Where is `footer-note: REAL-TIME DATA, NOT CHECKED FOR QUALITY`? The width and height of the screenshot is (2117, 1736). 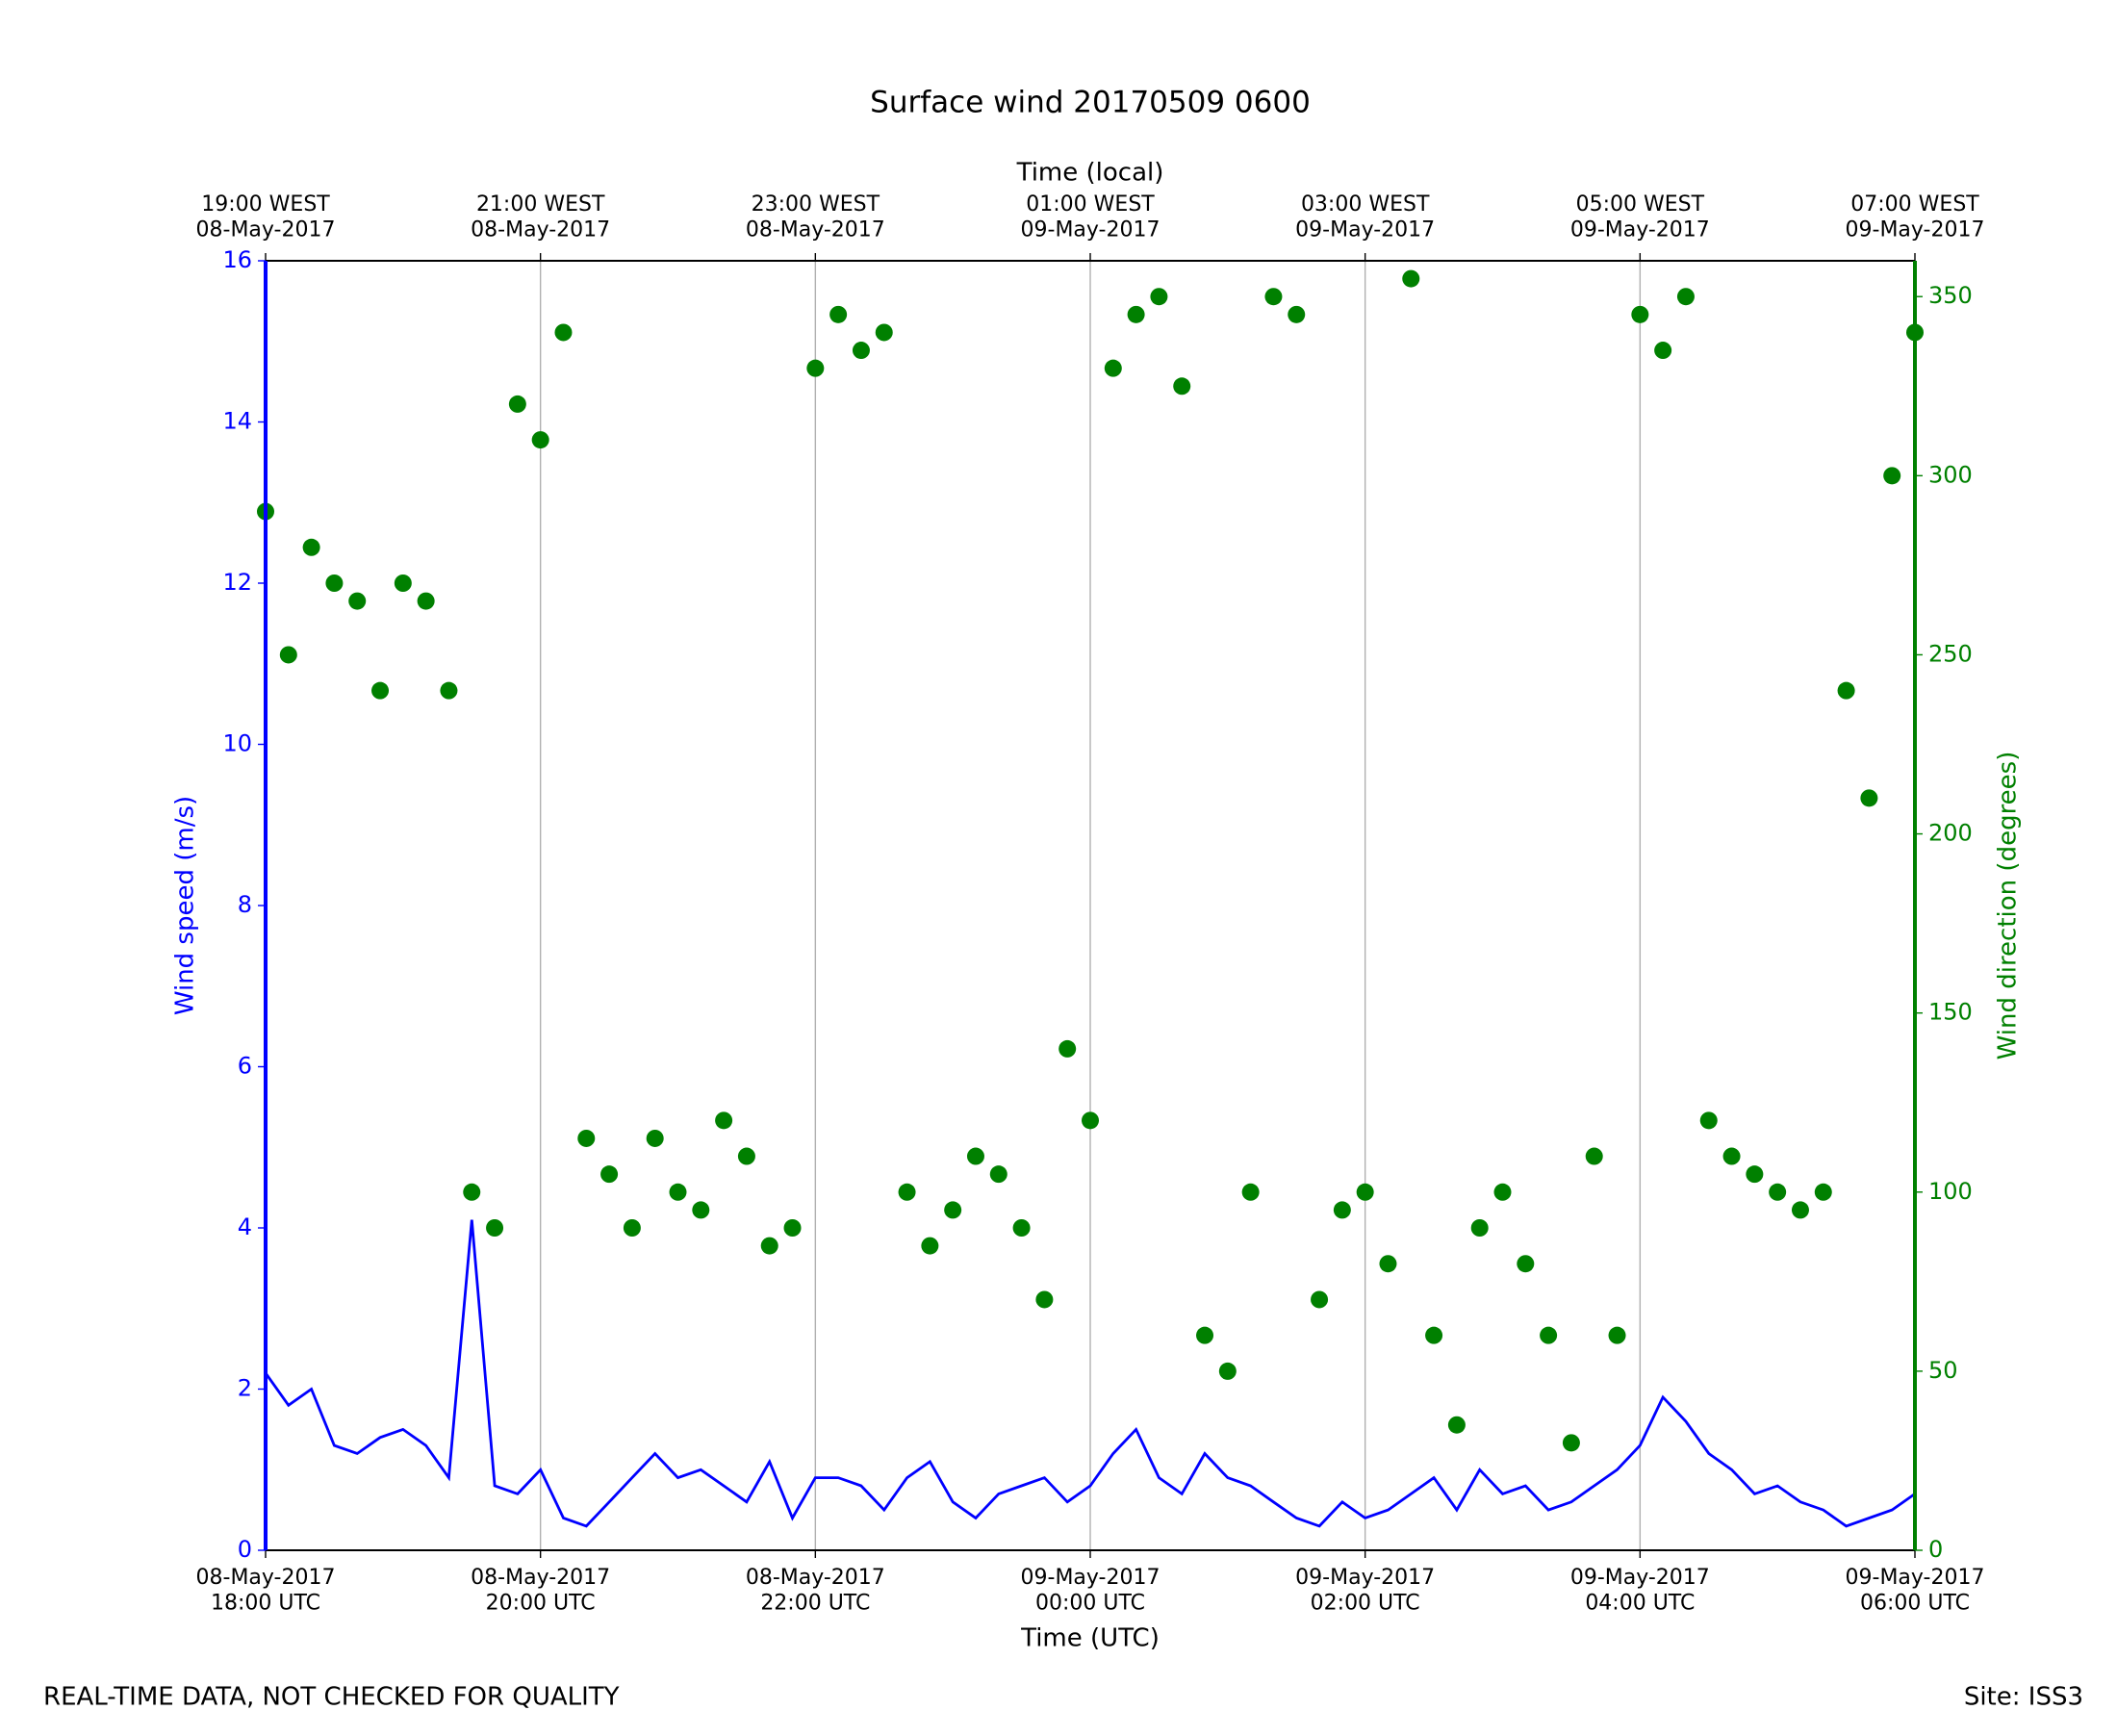
footer-note: REAL-TIME DATA, NOT CHECKED FOR QUALITY is located at coordinates (331, 1697).